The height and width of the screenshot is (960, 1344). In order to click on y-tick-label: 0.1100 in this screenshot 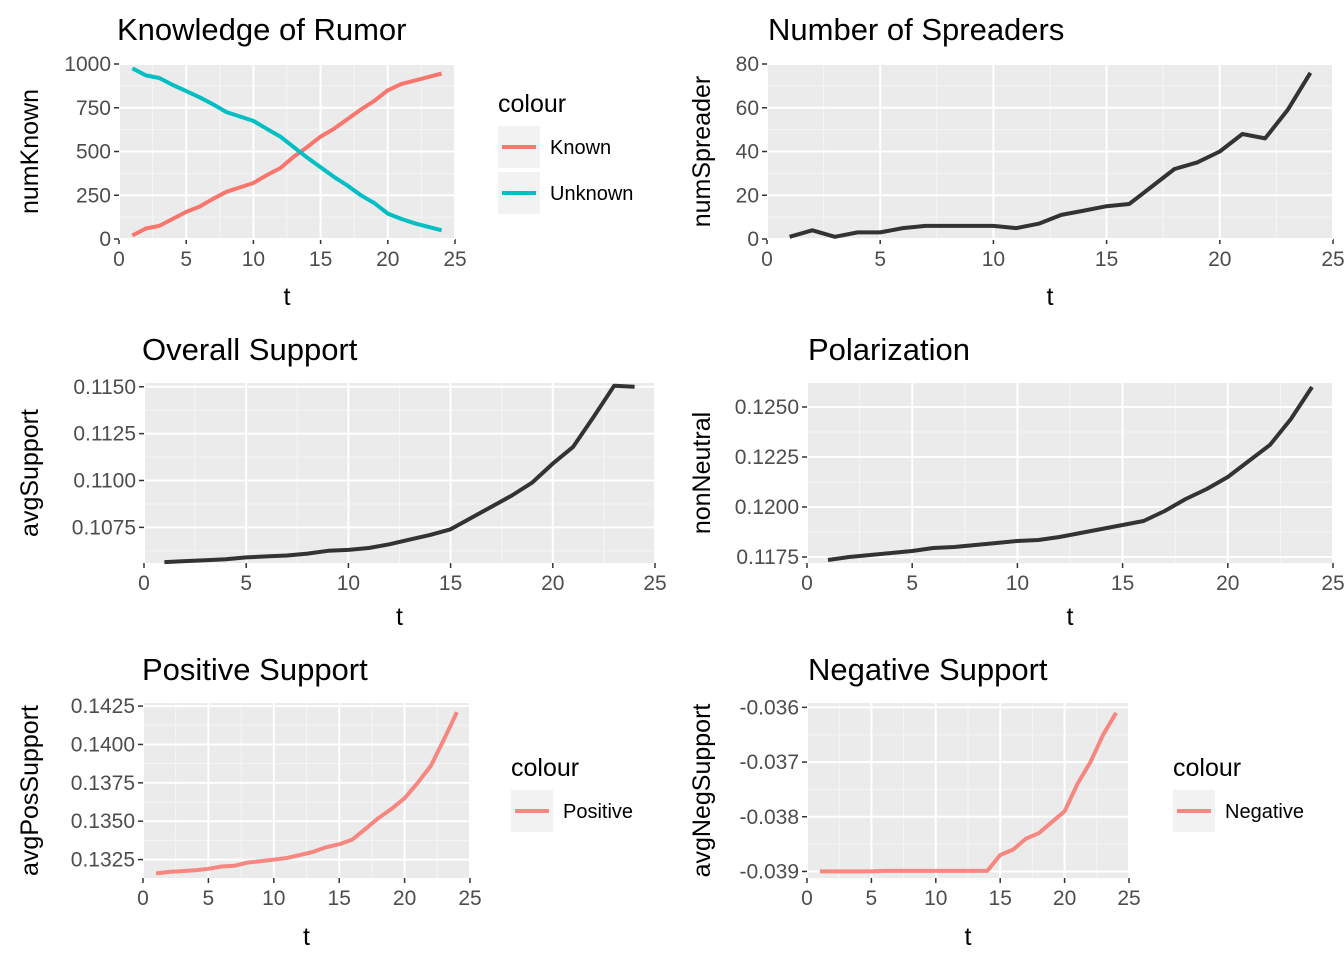, I will do `click(104, 481)`.